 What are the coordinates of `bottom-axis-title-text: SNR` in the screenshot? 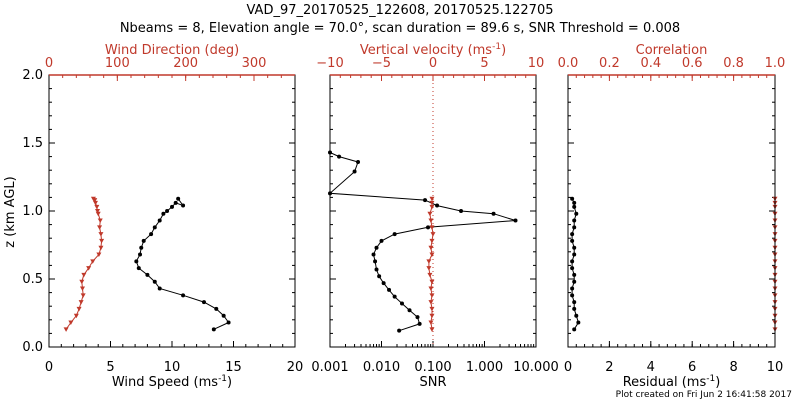 It's located at (432, 382).